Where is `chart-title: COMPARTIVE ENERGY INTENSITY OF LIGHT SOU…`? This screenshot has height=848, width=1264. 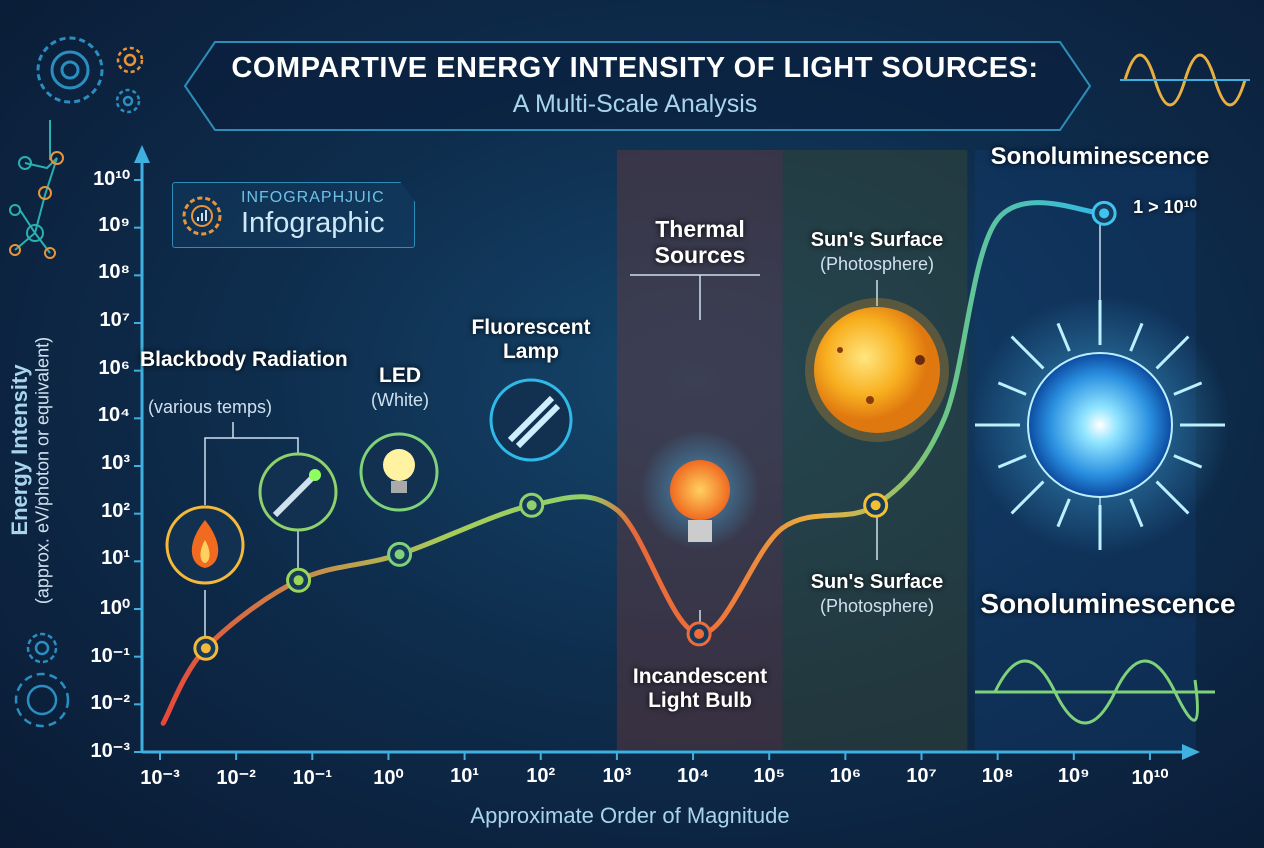
chart-title: COMPARTIVE ENERGY INTENSITY OF LIGHT SOU… is located at coordinates (635, 68).